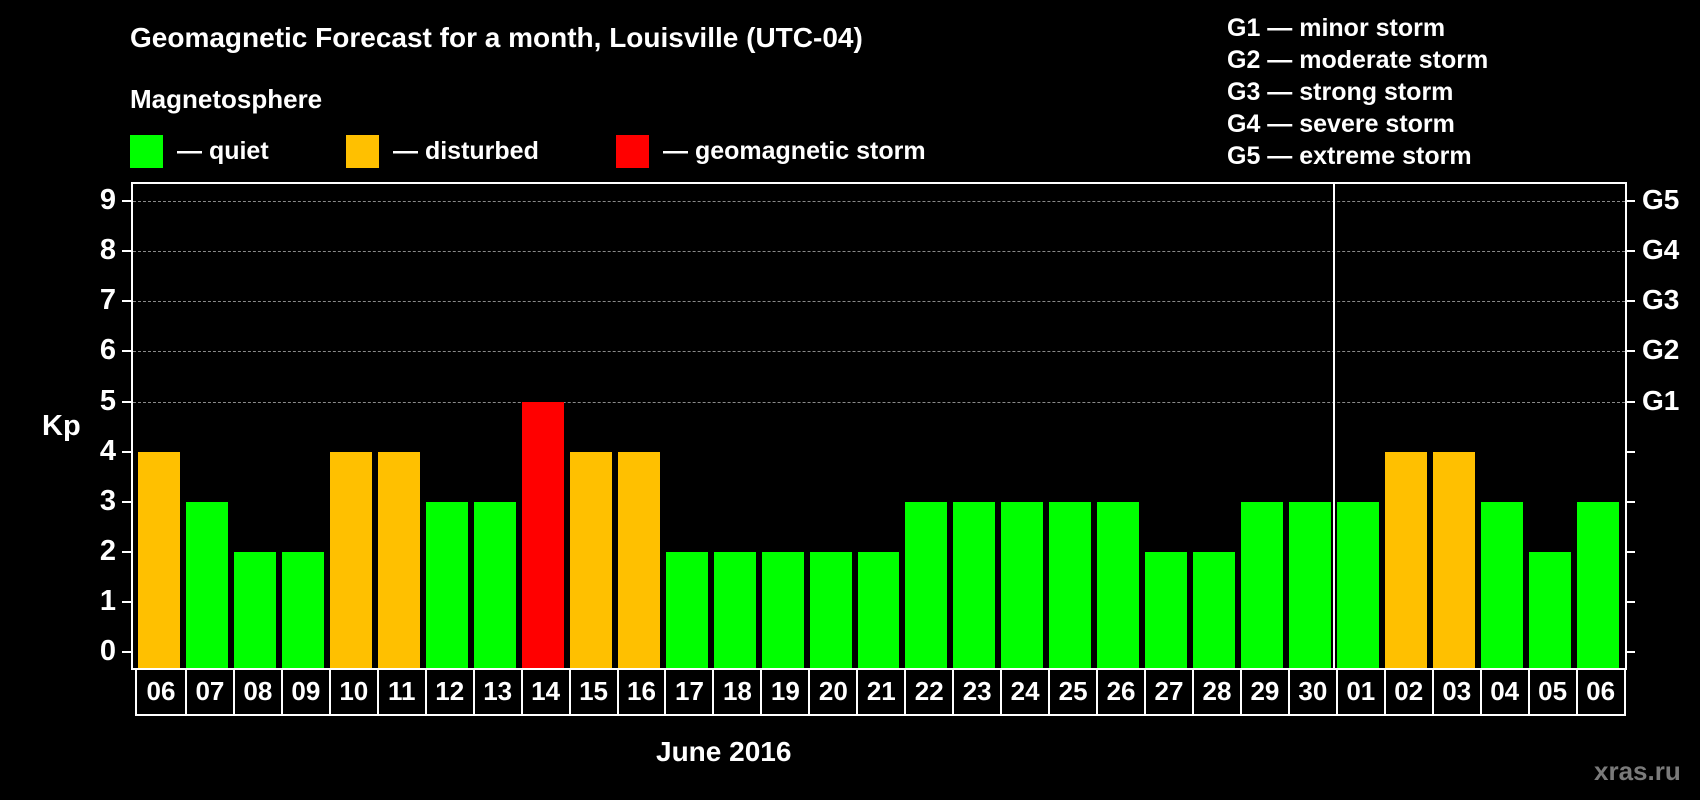 This screenshot has height=800, width=1700. I want to click on day-label: 08, so click(256, 691).